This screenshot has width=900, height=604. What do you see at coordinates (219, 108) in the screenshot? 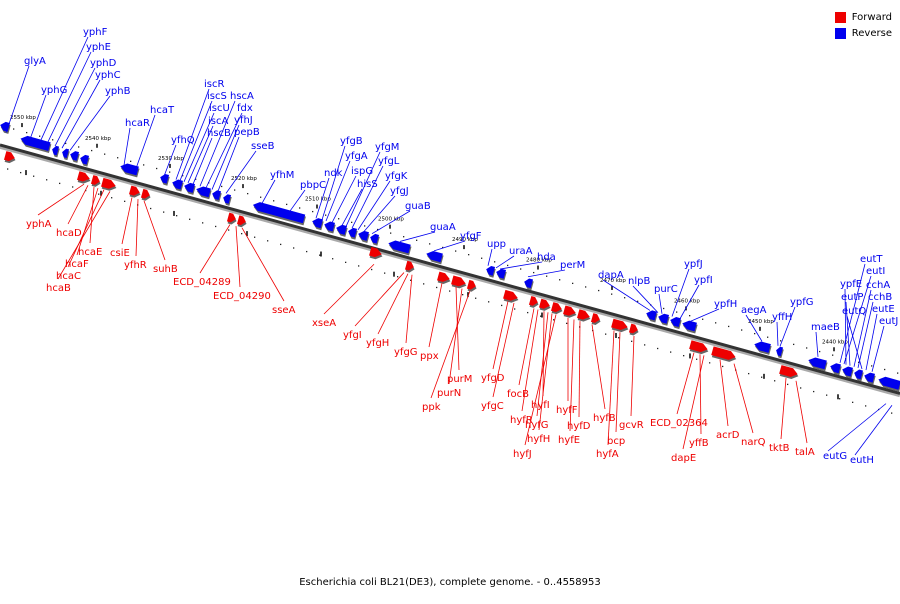
I see `gene-label-iscu: iscU` at bounding box center [219, 108].